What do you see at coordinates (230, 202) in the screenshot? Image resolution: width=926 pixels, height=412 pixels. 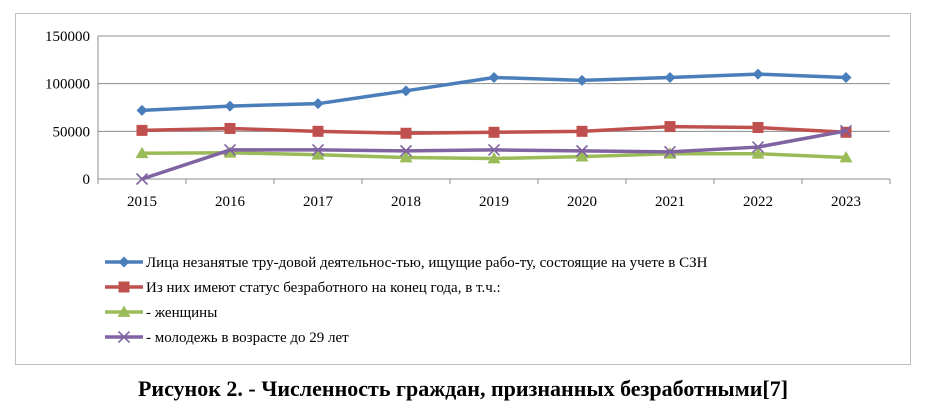 I see `x-tick-label: 2016` at bounding box center [230, 202].